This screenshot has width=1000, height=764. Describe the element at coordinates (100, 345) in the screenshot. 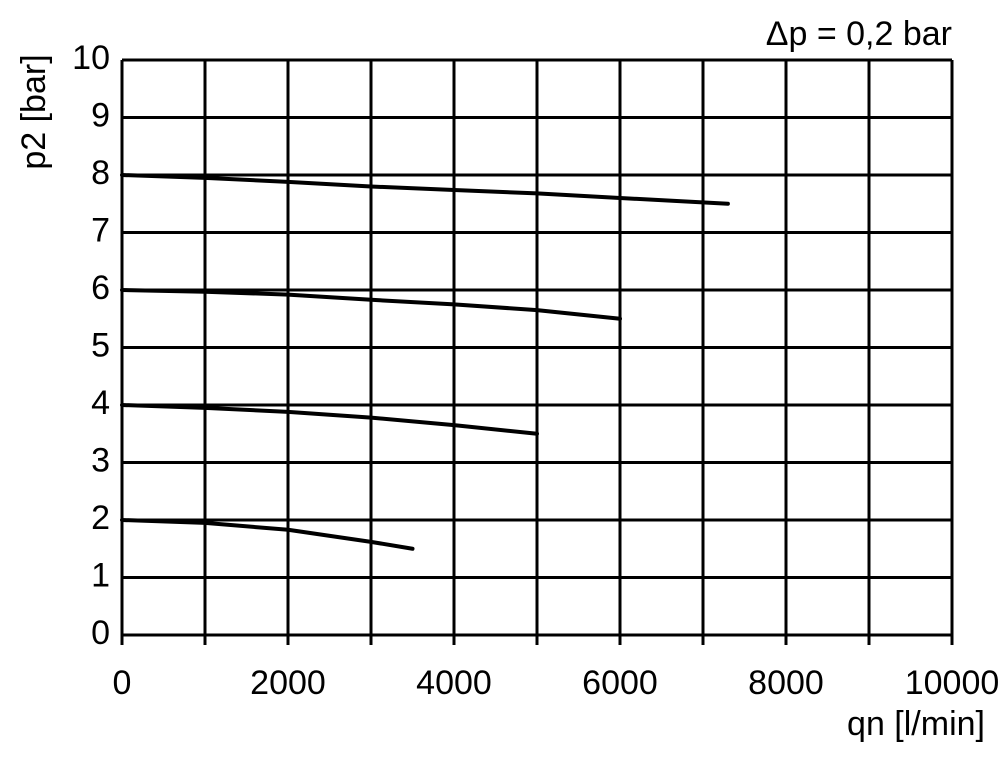

I see `y-tick-label: 5` at that location.